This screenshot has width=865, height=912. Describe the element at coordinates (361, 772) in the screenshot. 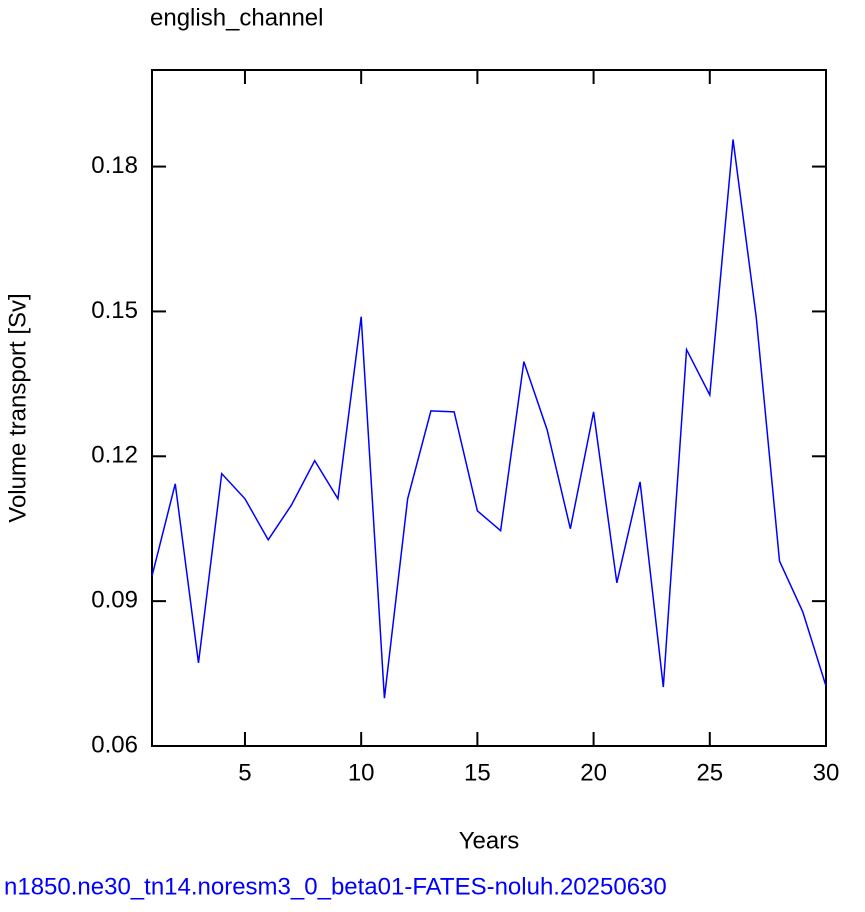

I see `x-tick-label: 10` at that location.